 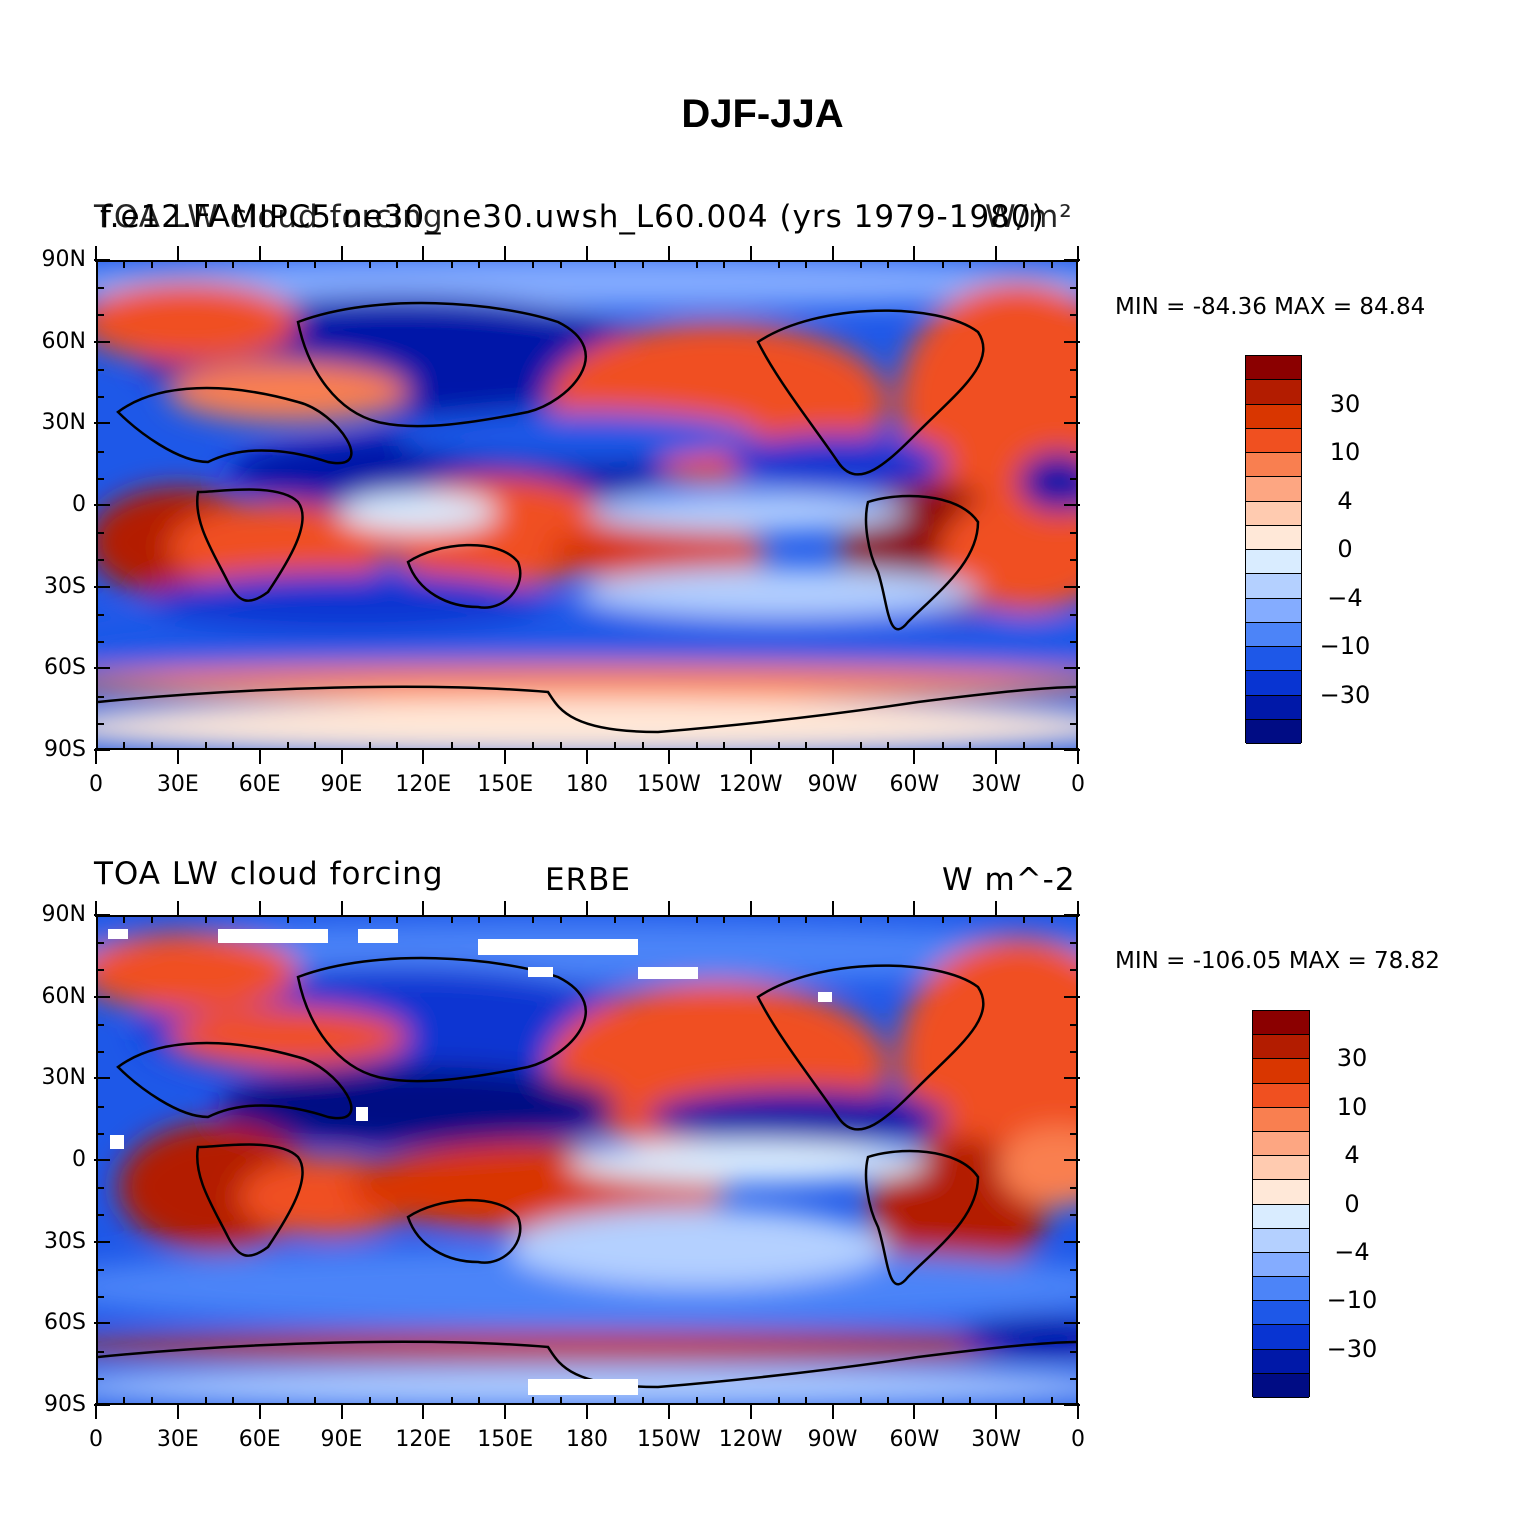 What do you see at coordinates (832, 784) in the screenshot?
I see `lon-label: 90W` at bounding box center [832, 784].